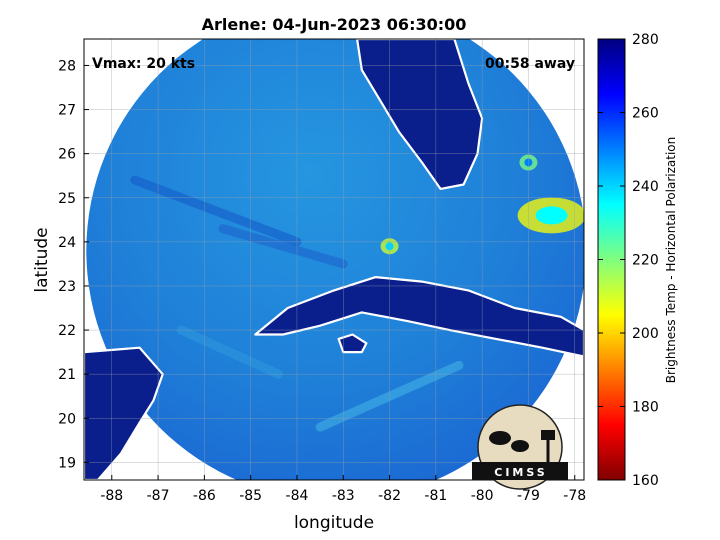  What do you see at coordinates (67, 331) in the screenshot?
I see `y-tick-label: 22` at bounding box center [67, 331].